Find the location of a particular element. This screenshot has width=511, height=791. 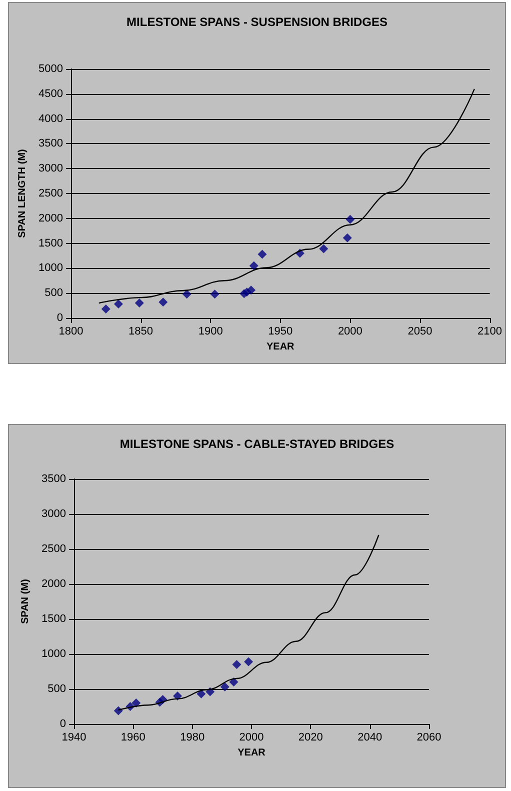

x-tick-label: 2040 is located at coordinates (370, 738).